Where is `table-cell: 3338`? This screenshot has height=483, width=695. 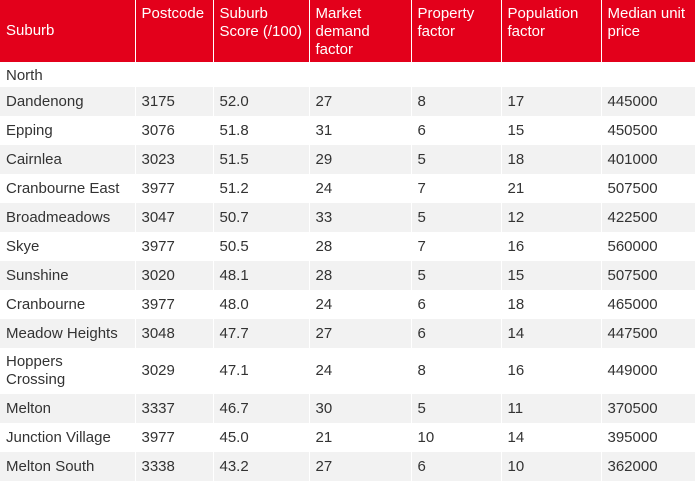
table-cell: 3338 is located at coordinates (173, 466).